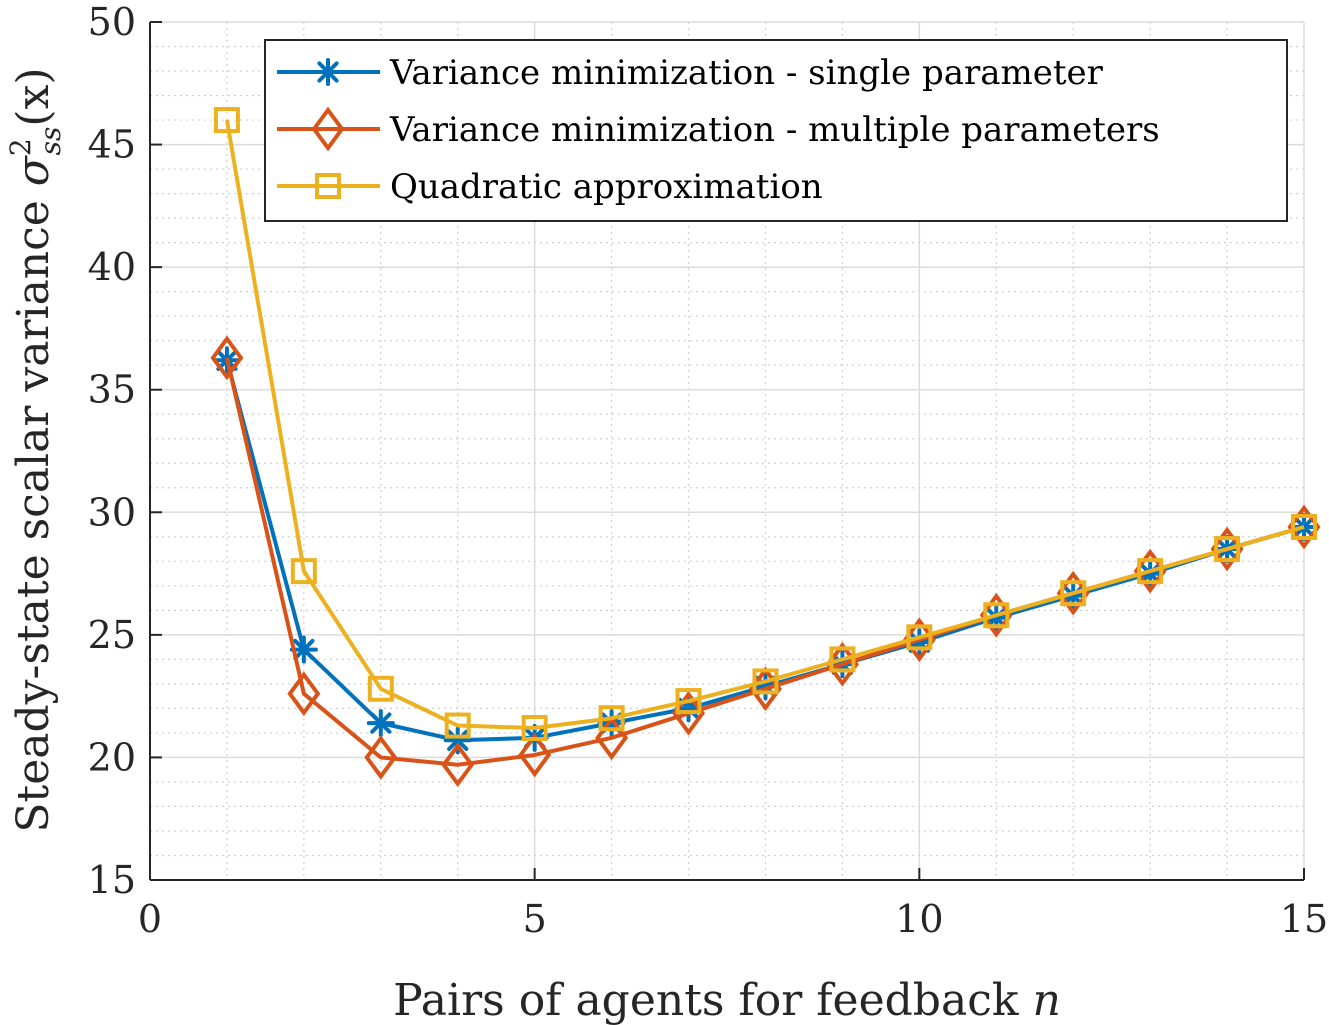 This screenshot has width=1329, height=1025. What do you see at coordinates (112, 512) in the screenshot?
I see `y-tick-label: 30` at bounding box center [112, 512].